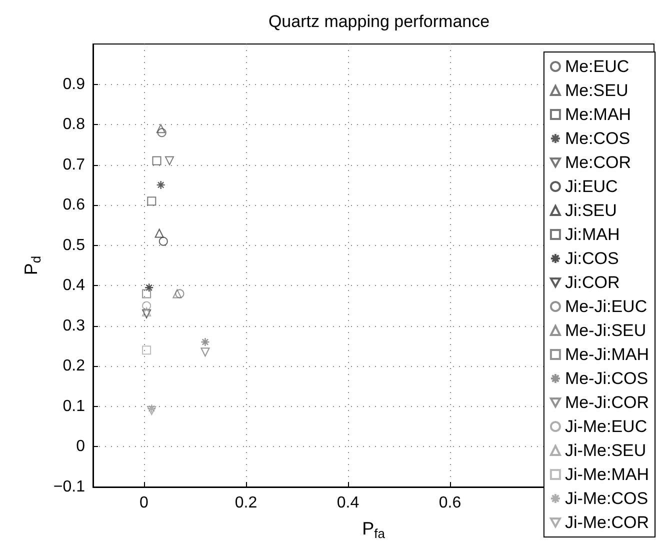 Image resolution: width=656 pixels, height=545 pixels. What do you see at coordinates (74, 366) in the screenshot?
I see `y-tick-label: 0.2` at bounding box center [74, 366].